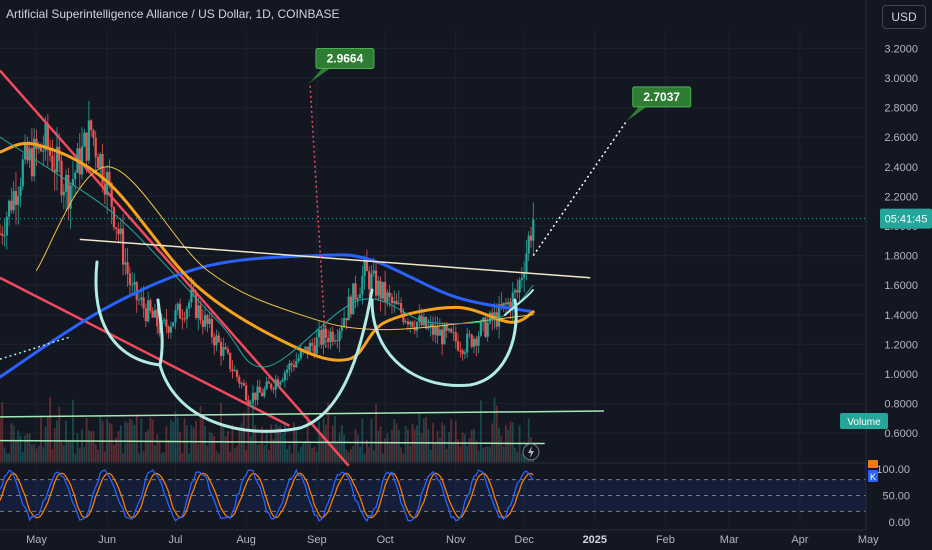 This screenshot has width=932, height=550. I want to click on time-tick-label: Dec, so click(524, 540).